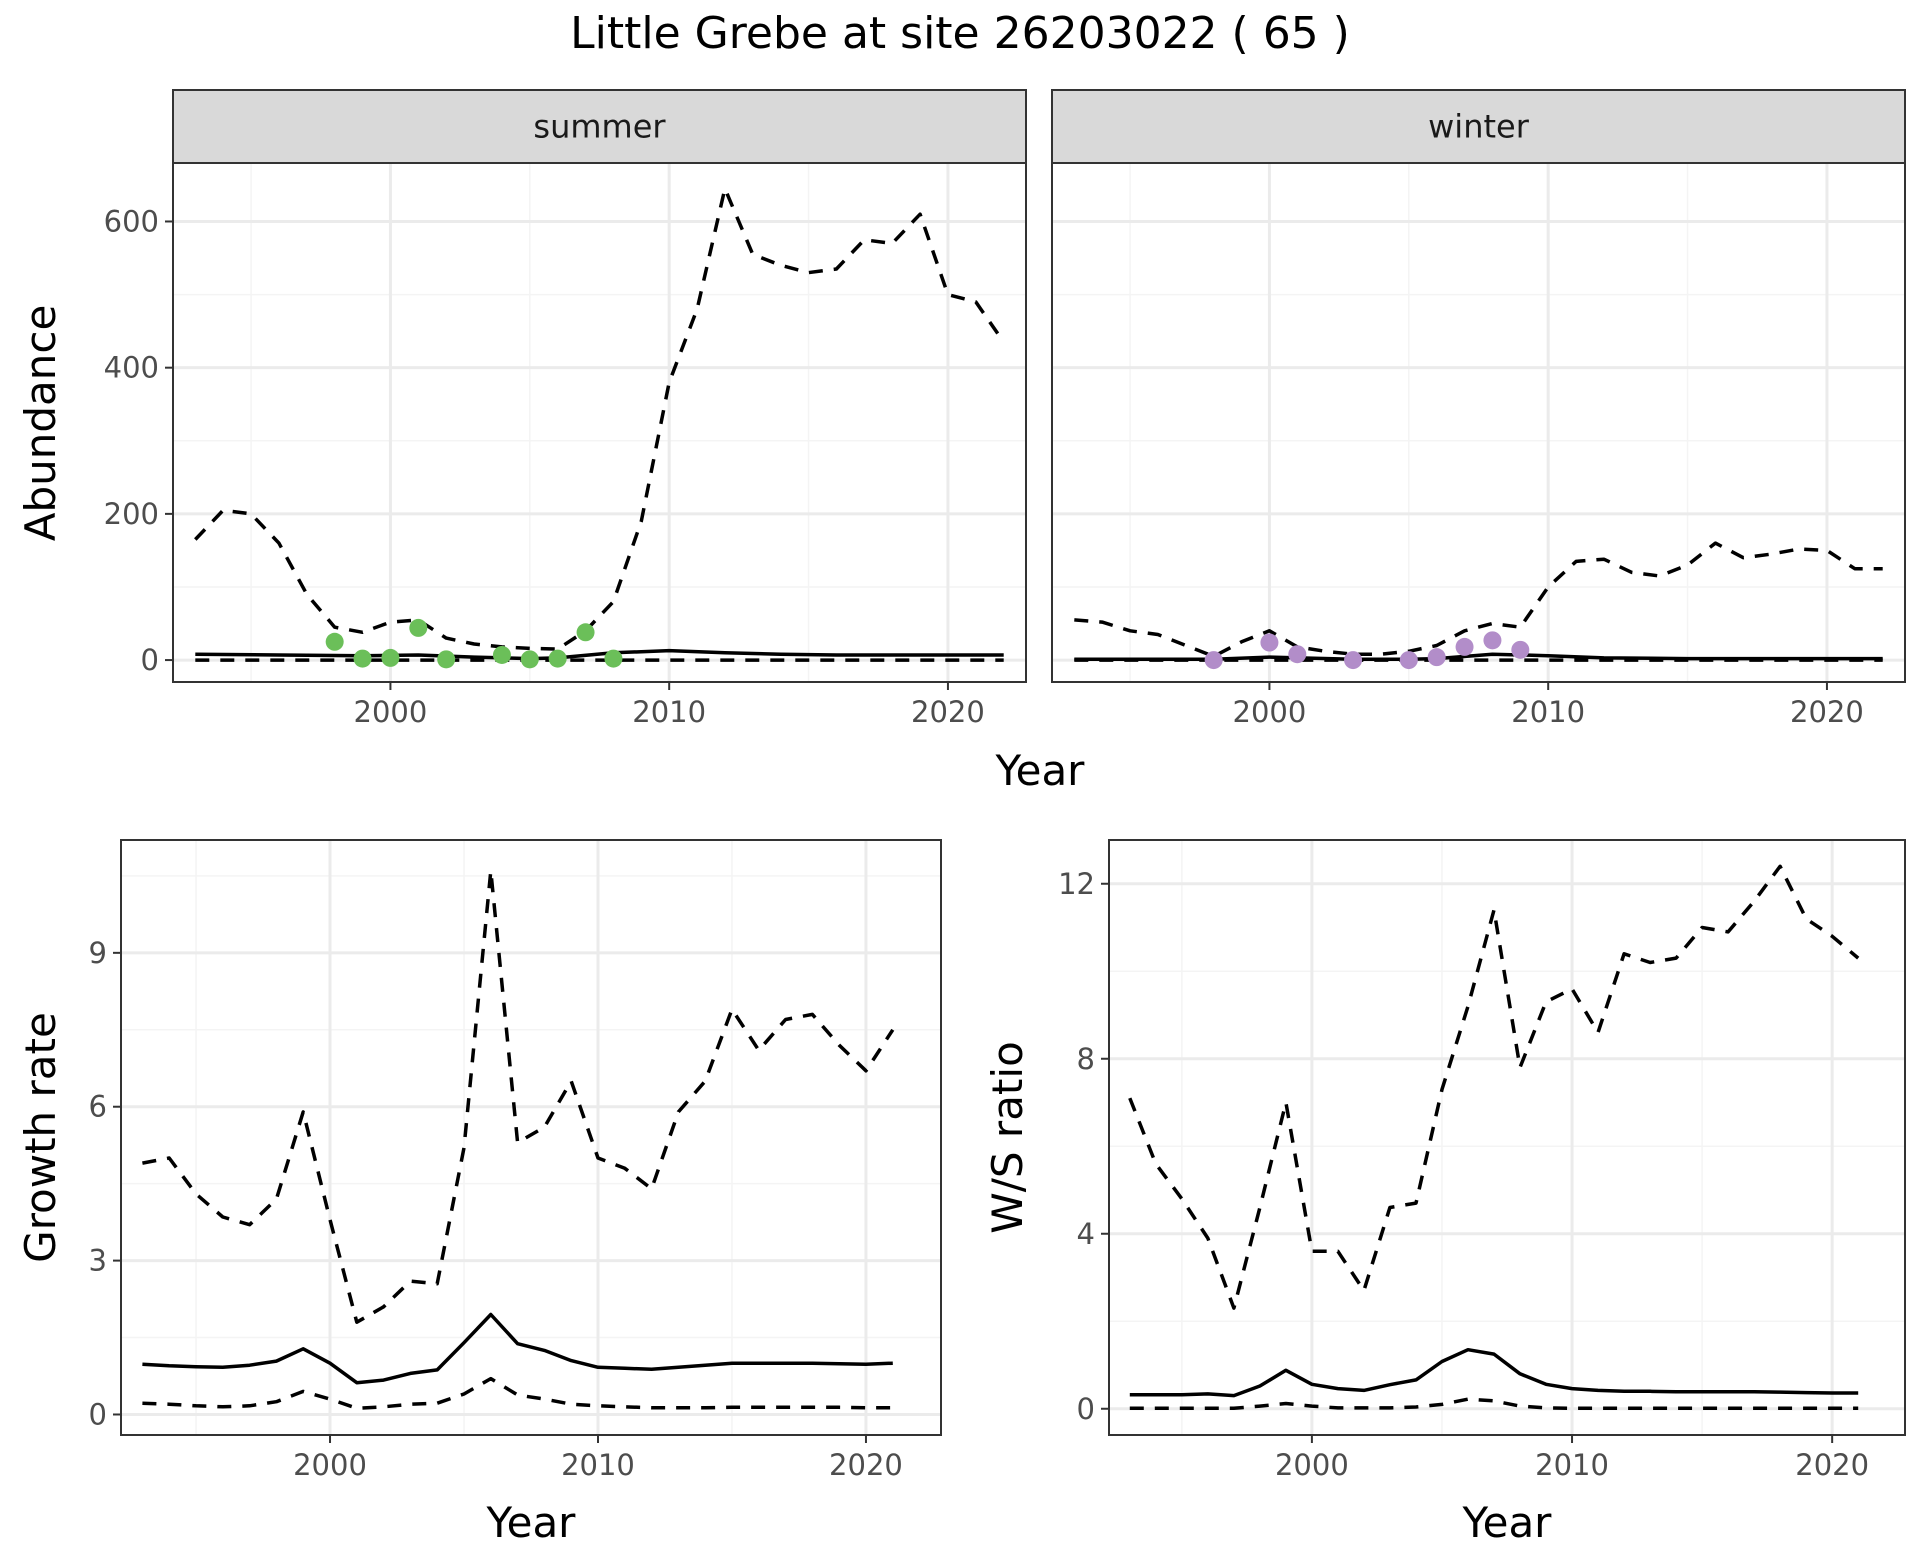  Describe the element at coordinates (1548, 712) in the screenshot. I see `abundance-winter-x-tick-label: 2010` at that location.